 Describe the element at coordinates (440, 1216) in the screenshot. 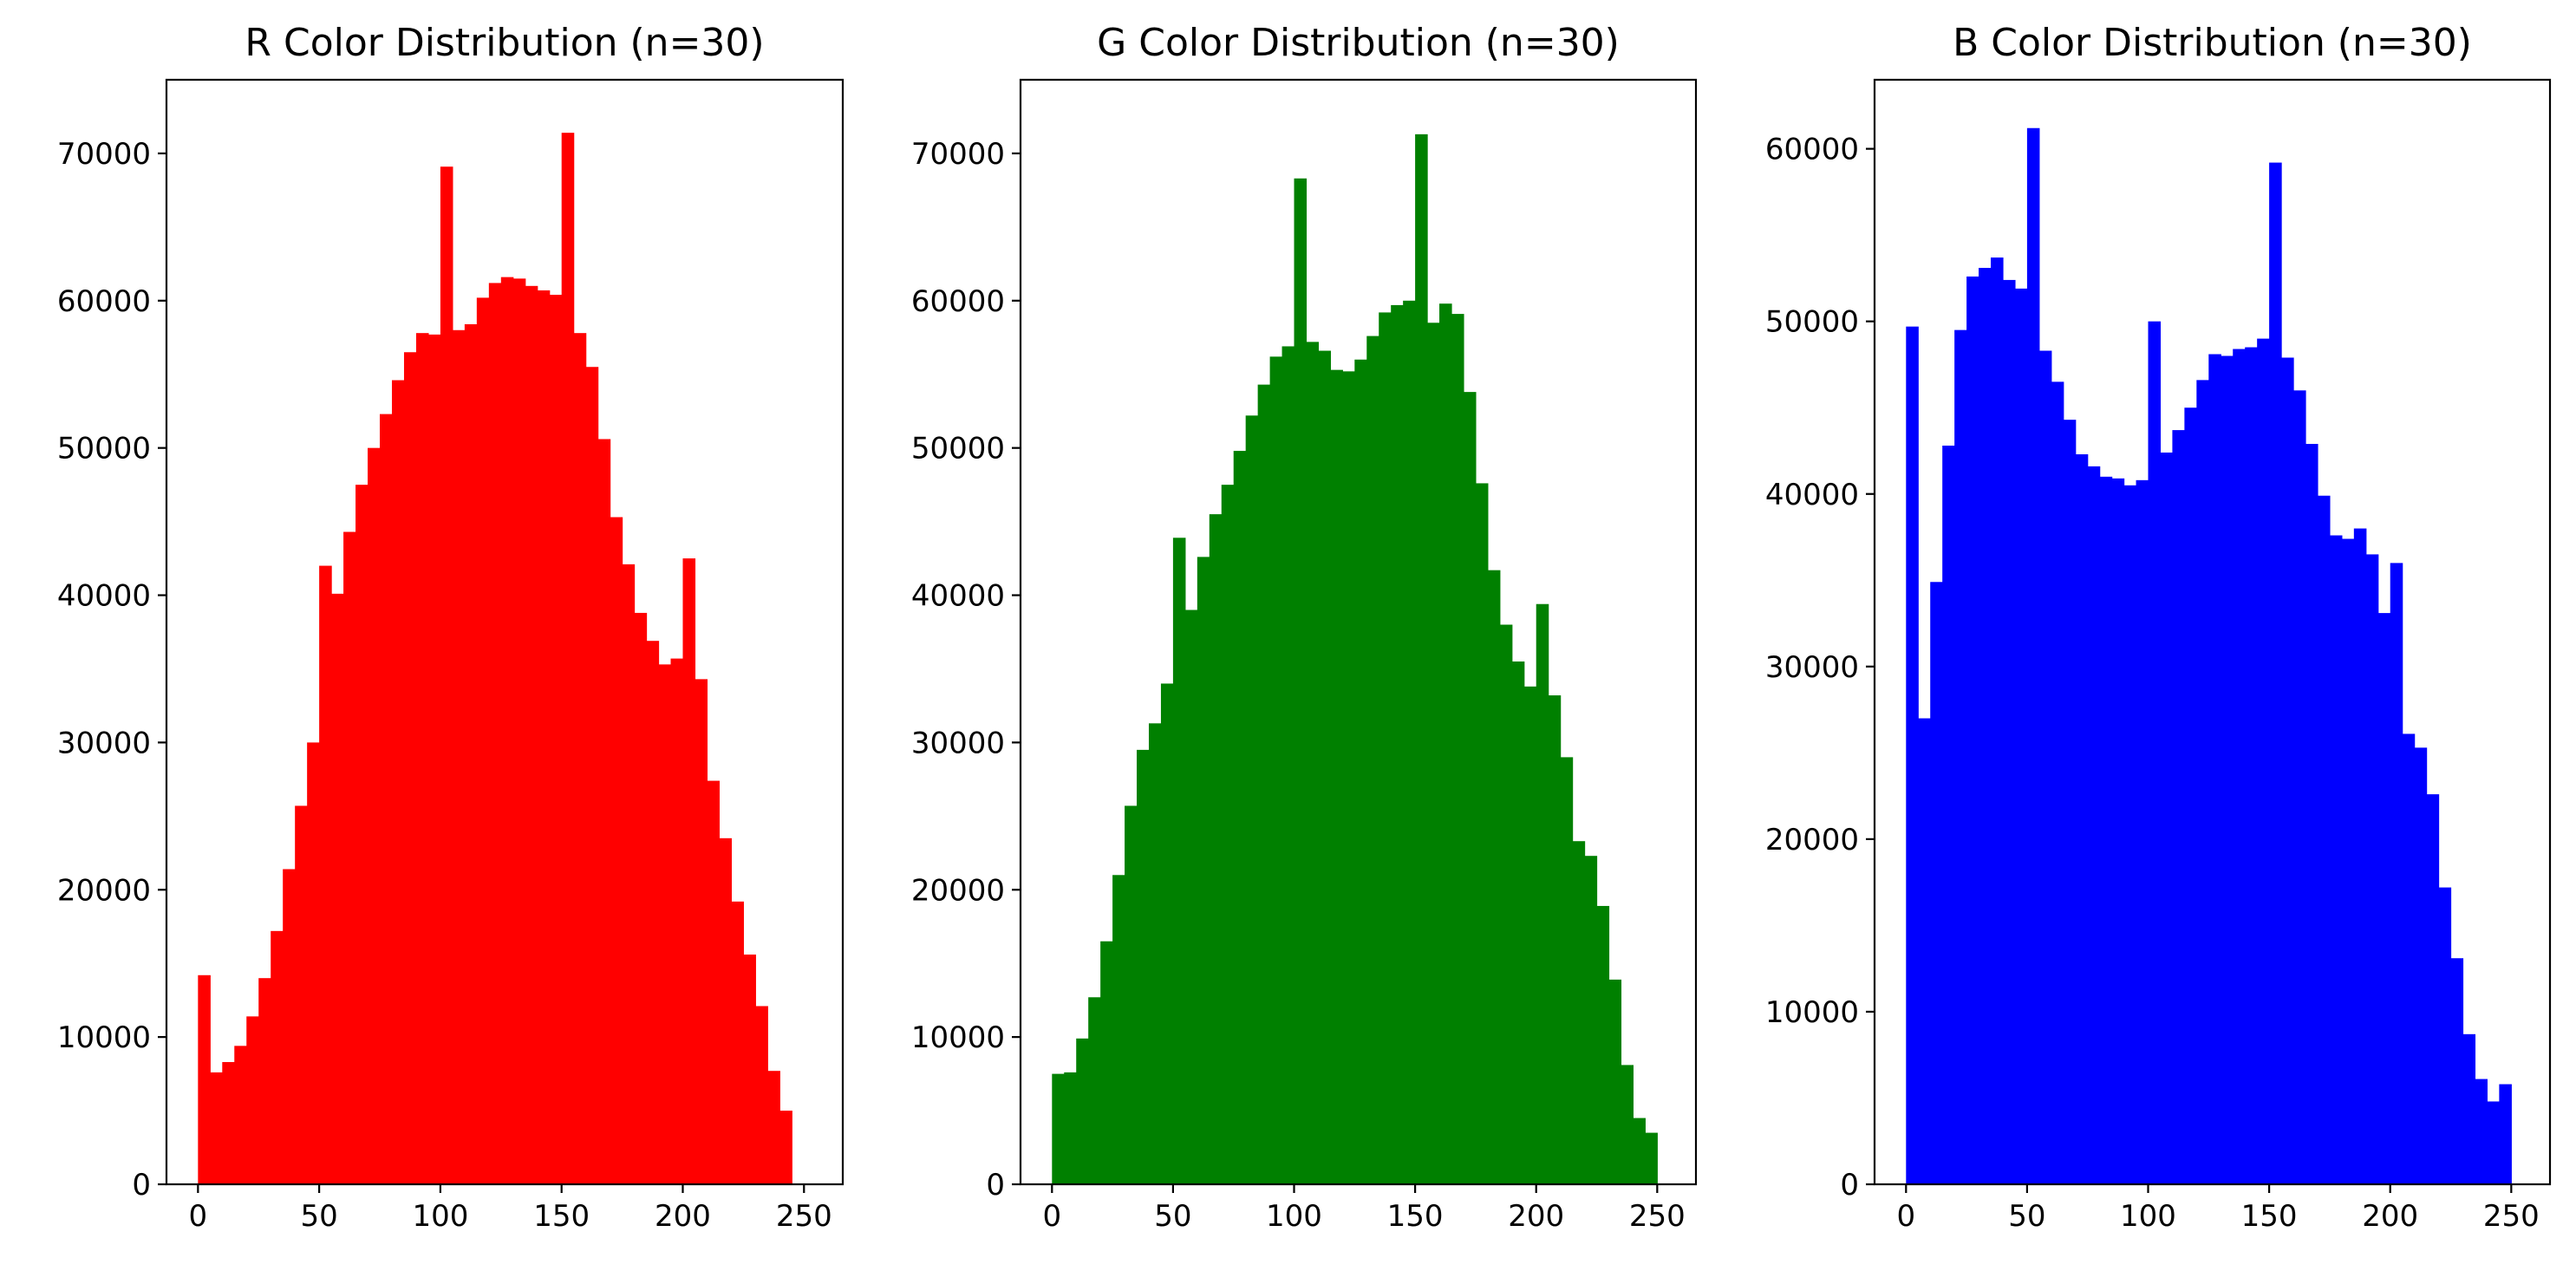

I see `x-tick-label: 100` at that location.